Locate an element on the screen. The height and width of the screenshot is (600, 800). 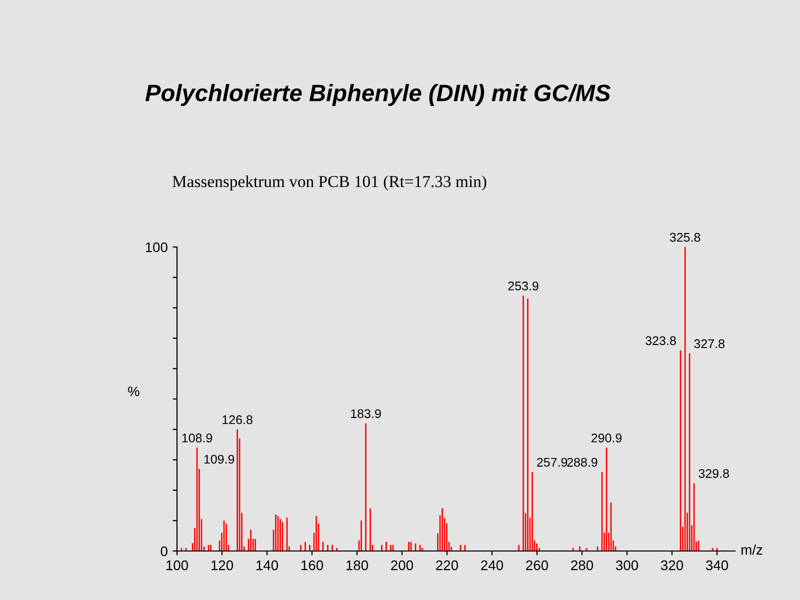
x-axis-title: m/z is located at coordinates (752, 549).